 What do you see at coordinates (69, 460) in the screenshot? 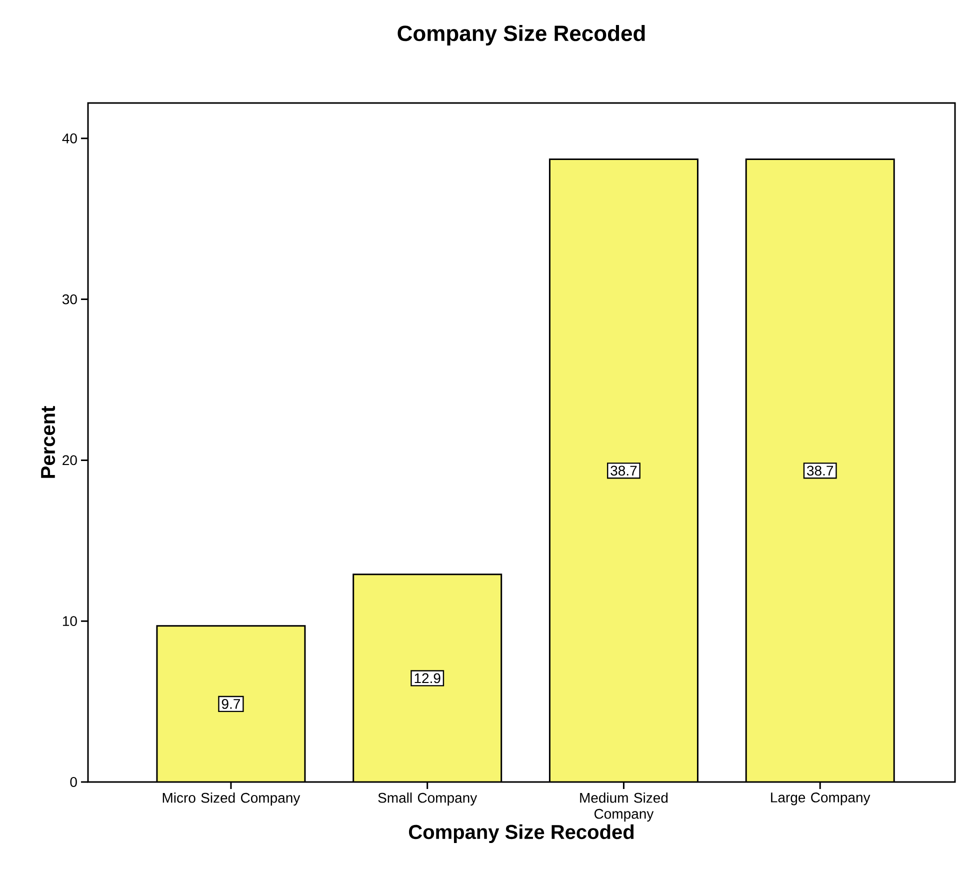
I see `y-tick-label: 20` at bounding box center [69, 460].